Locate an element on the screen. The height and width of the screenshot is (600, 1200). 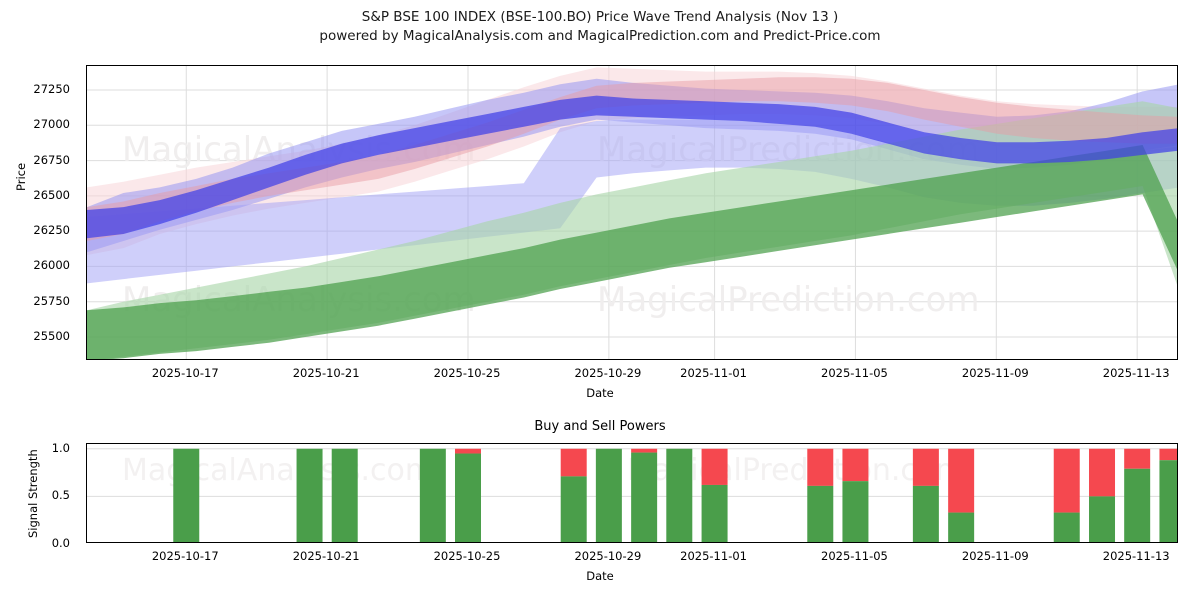
price-y-tick: 26500 is located at coordinates (51, 194).